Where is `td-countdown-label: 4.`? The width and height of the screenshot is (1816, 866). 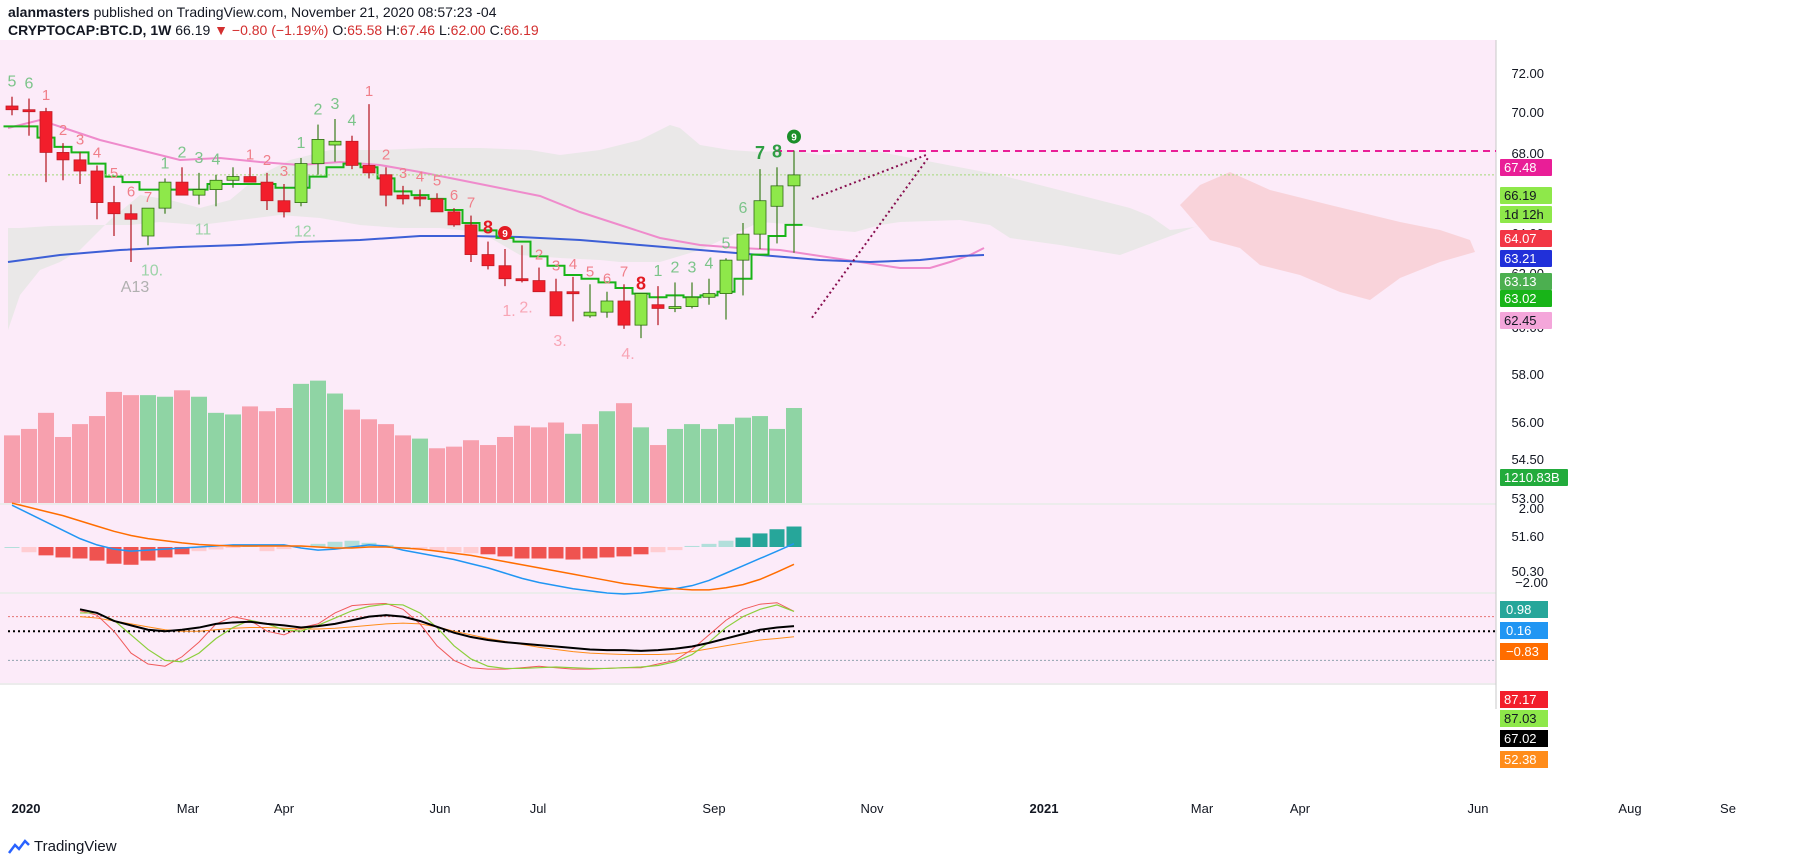
td-countdown-label: 4. is located at coordinates (627, 354).